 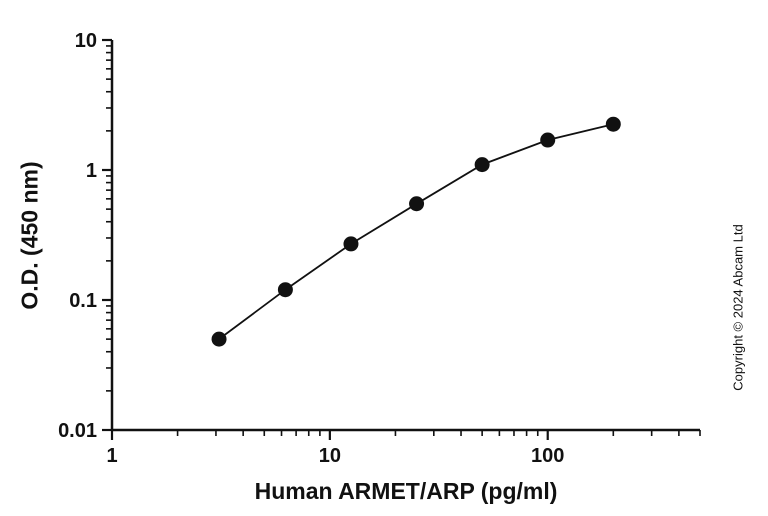 I want to click on svg-text: 0.1, so click(x=83, y=301).